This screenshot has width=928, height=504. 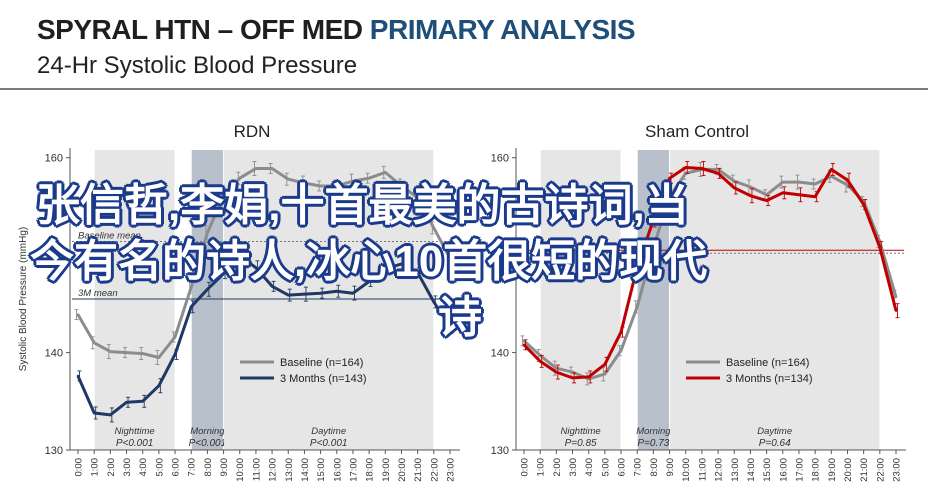 I want to click on x-tick-label: 5:00, so click(x=159, y=467).